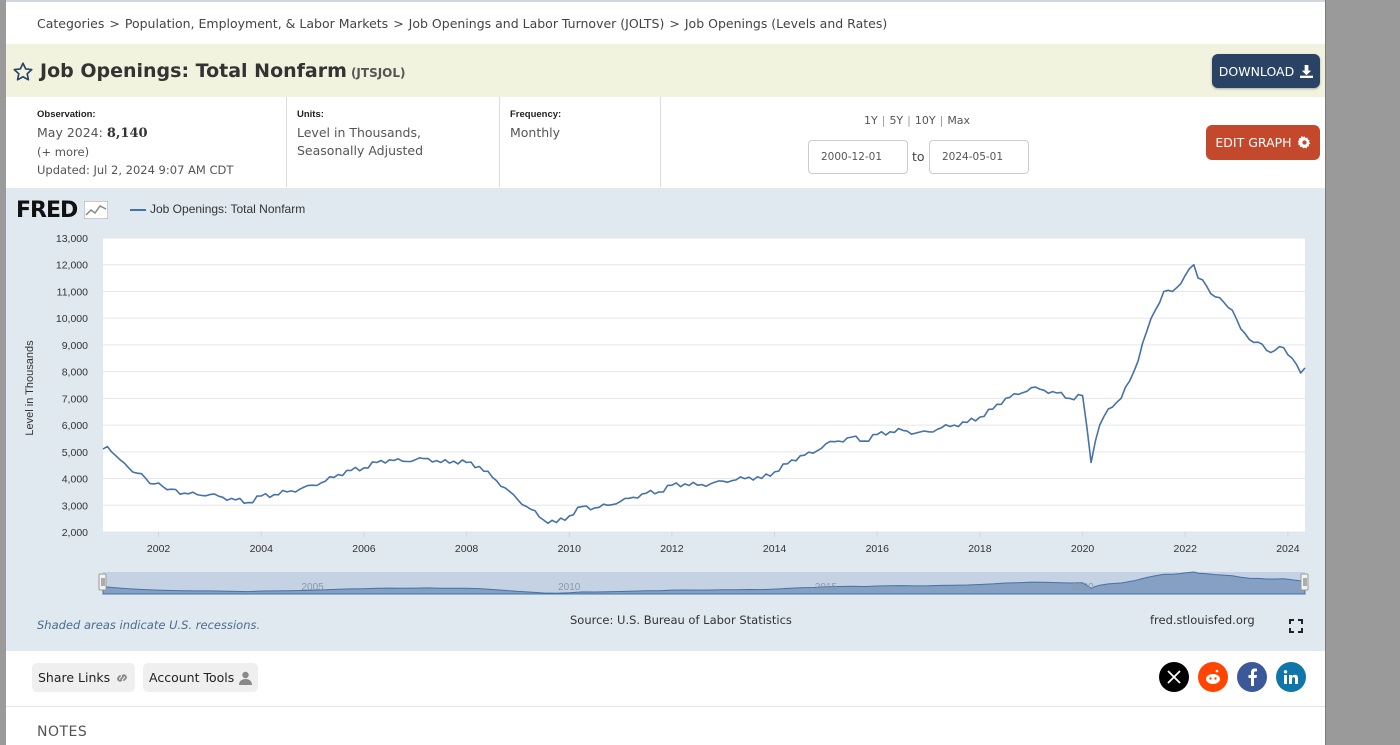 The height and width of the screenshot is (745, 1400). What do you see at coordinates (878, 549) in the screenshot?
I see `x-tick-label: 2016` at bounding box center [878, 549].